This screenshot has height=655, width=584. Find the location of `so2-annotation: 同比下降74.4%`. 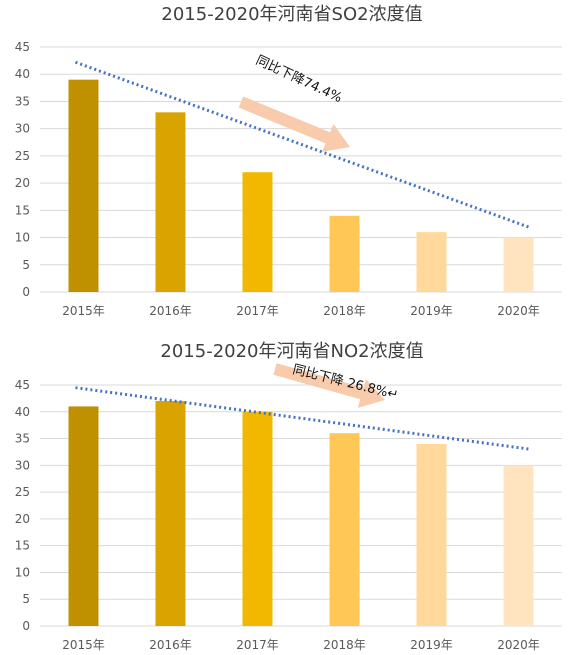

so2-annotation: 同比下降74.4% is located at coordinates (298, 79).